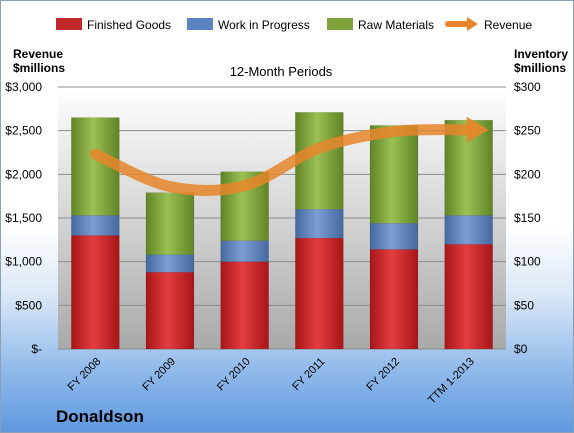 The image size is (574, 433). I want to click on legend-label-finished-goods: Finished Goods, so click(129, 25).